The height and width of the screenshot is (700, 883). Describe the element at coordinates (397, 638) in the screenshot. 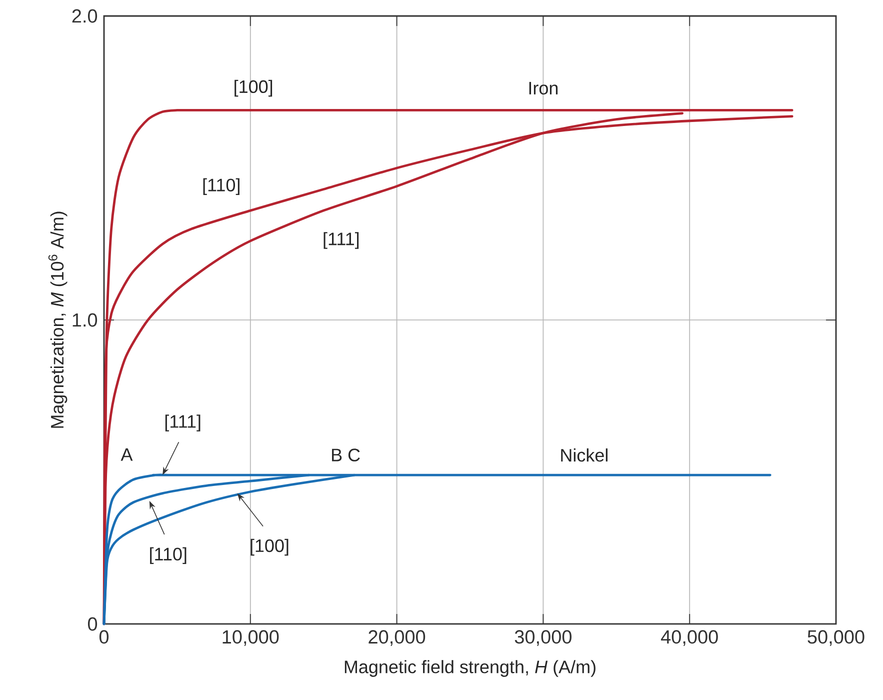

I see `x-tick-label: 20,000` at that location.